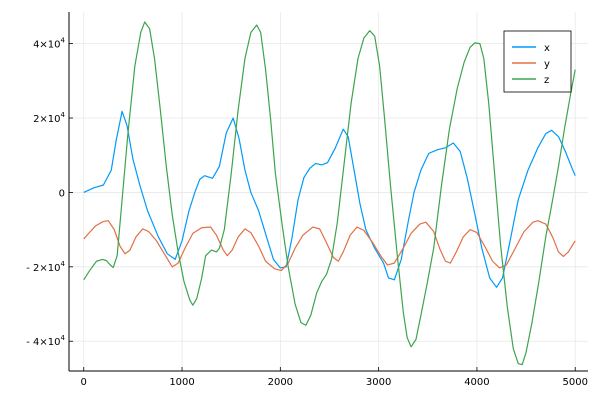 The image size is (600, 400). What do you see at coordinates (181, 382) in the screenshot?
I see `x-tick-label: 1000` at bounding box center [181, 382].